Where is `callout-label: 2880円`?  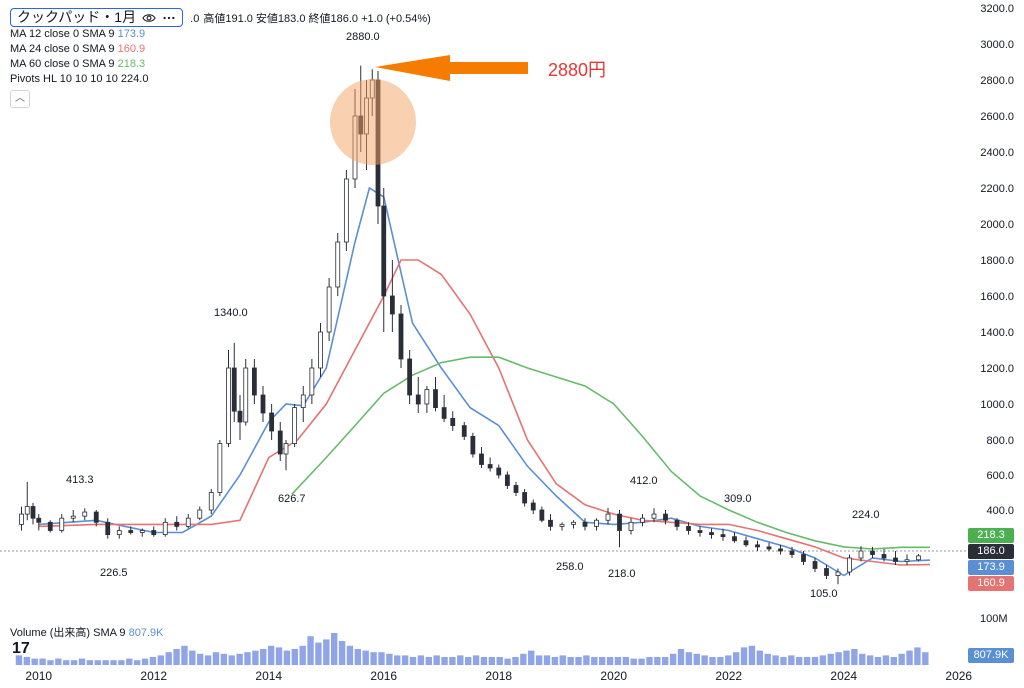 callout-label: 2880円 is located at coordinates (577, 70).